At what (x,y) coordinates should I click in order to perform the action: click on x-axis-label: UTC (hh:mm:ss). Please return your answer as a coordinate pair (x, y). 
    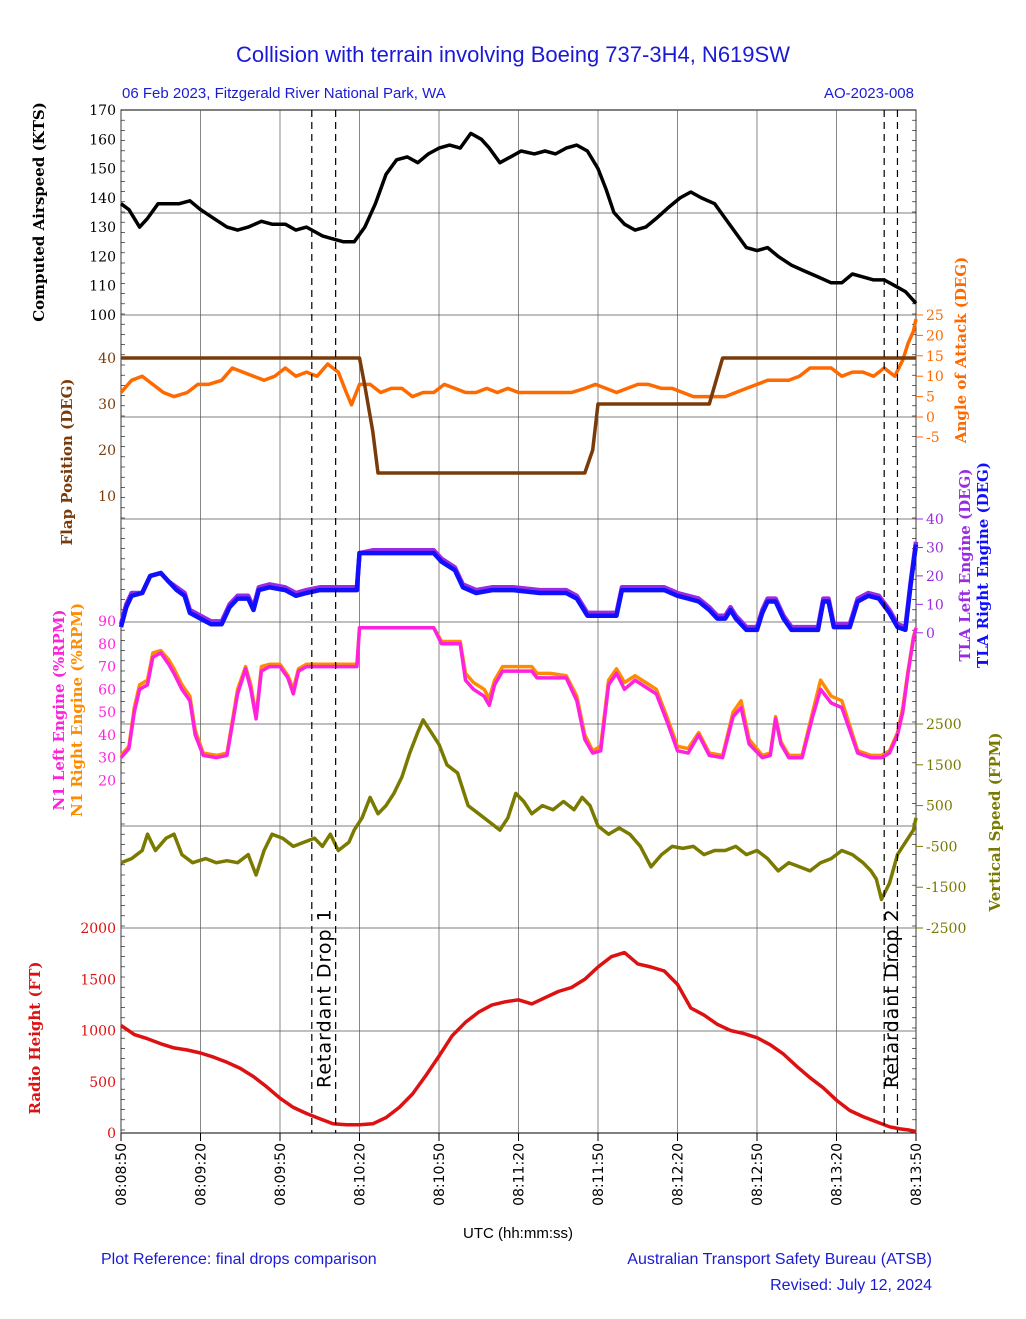
    Looking at the image, I should click on (518, 1233).